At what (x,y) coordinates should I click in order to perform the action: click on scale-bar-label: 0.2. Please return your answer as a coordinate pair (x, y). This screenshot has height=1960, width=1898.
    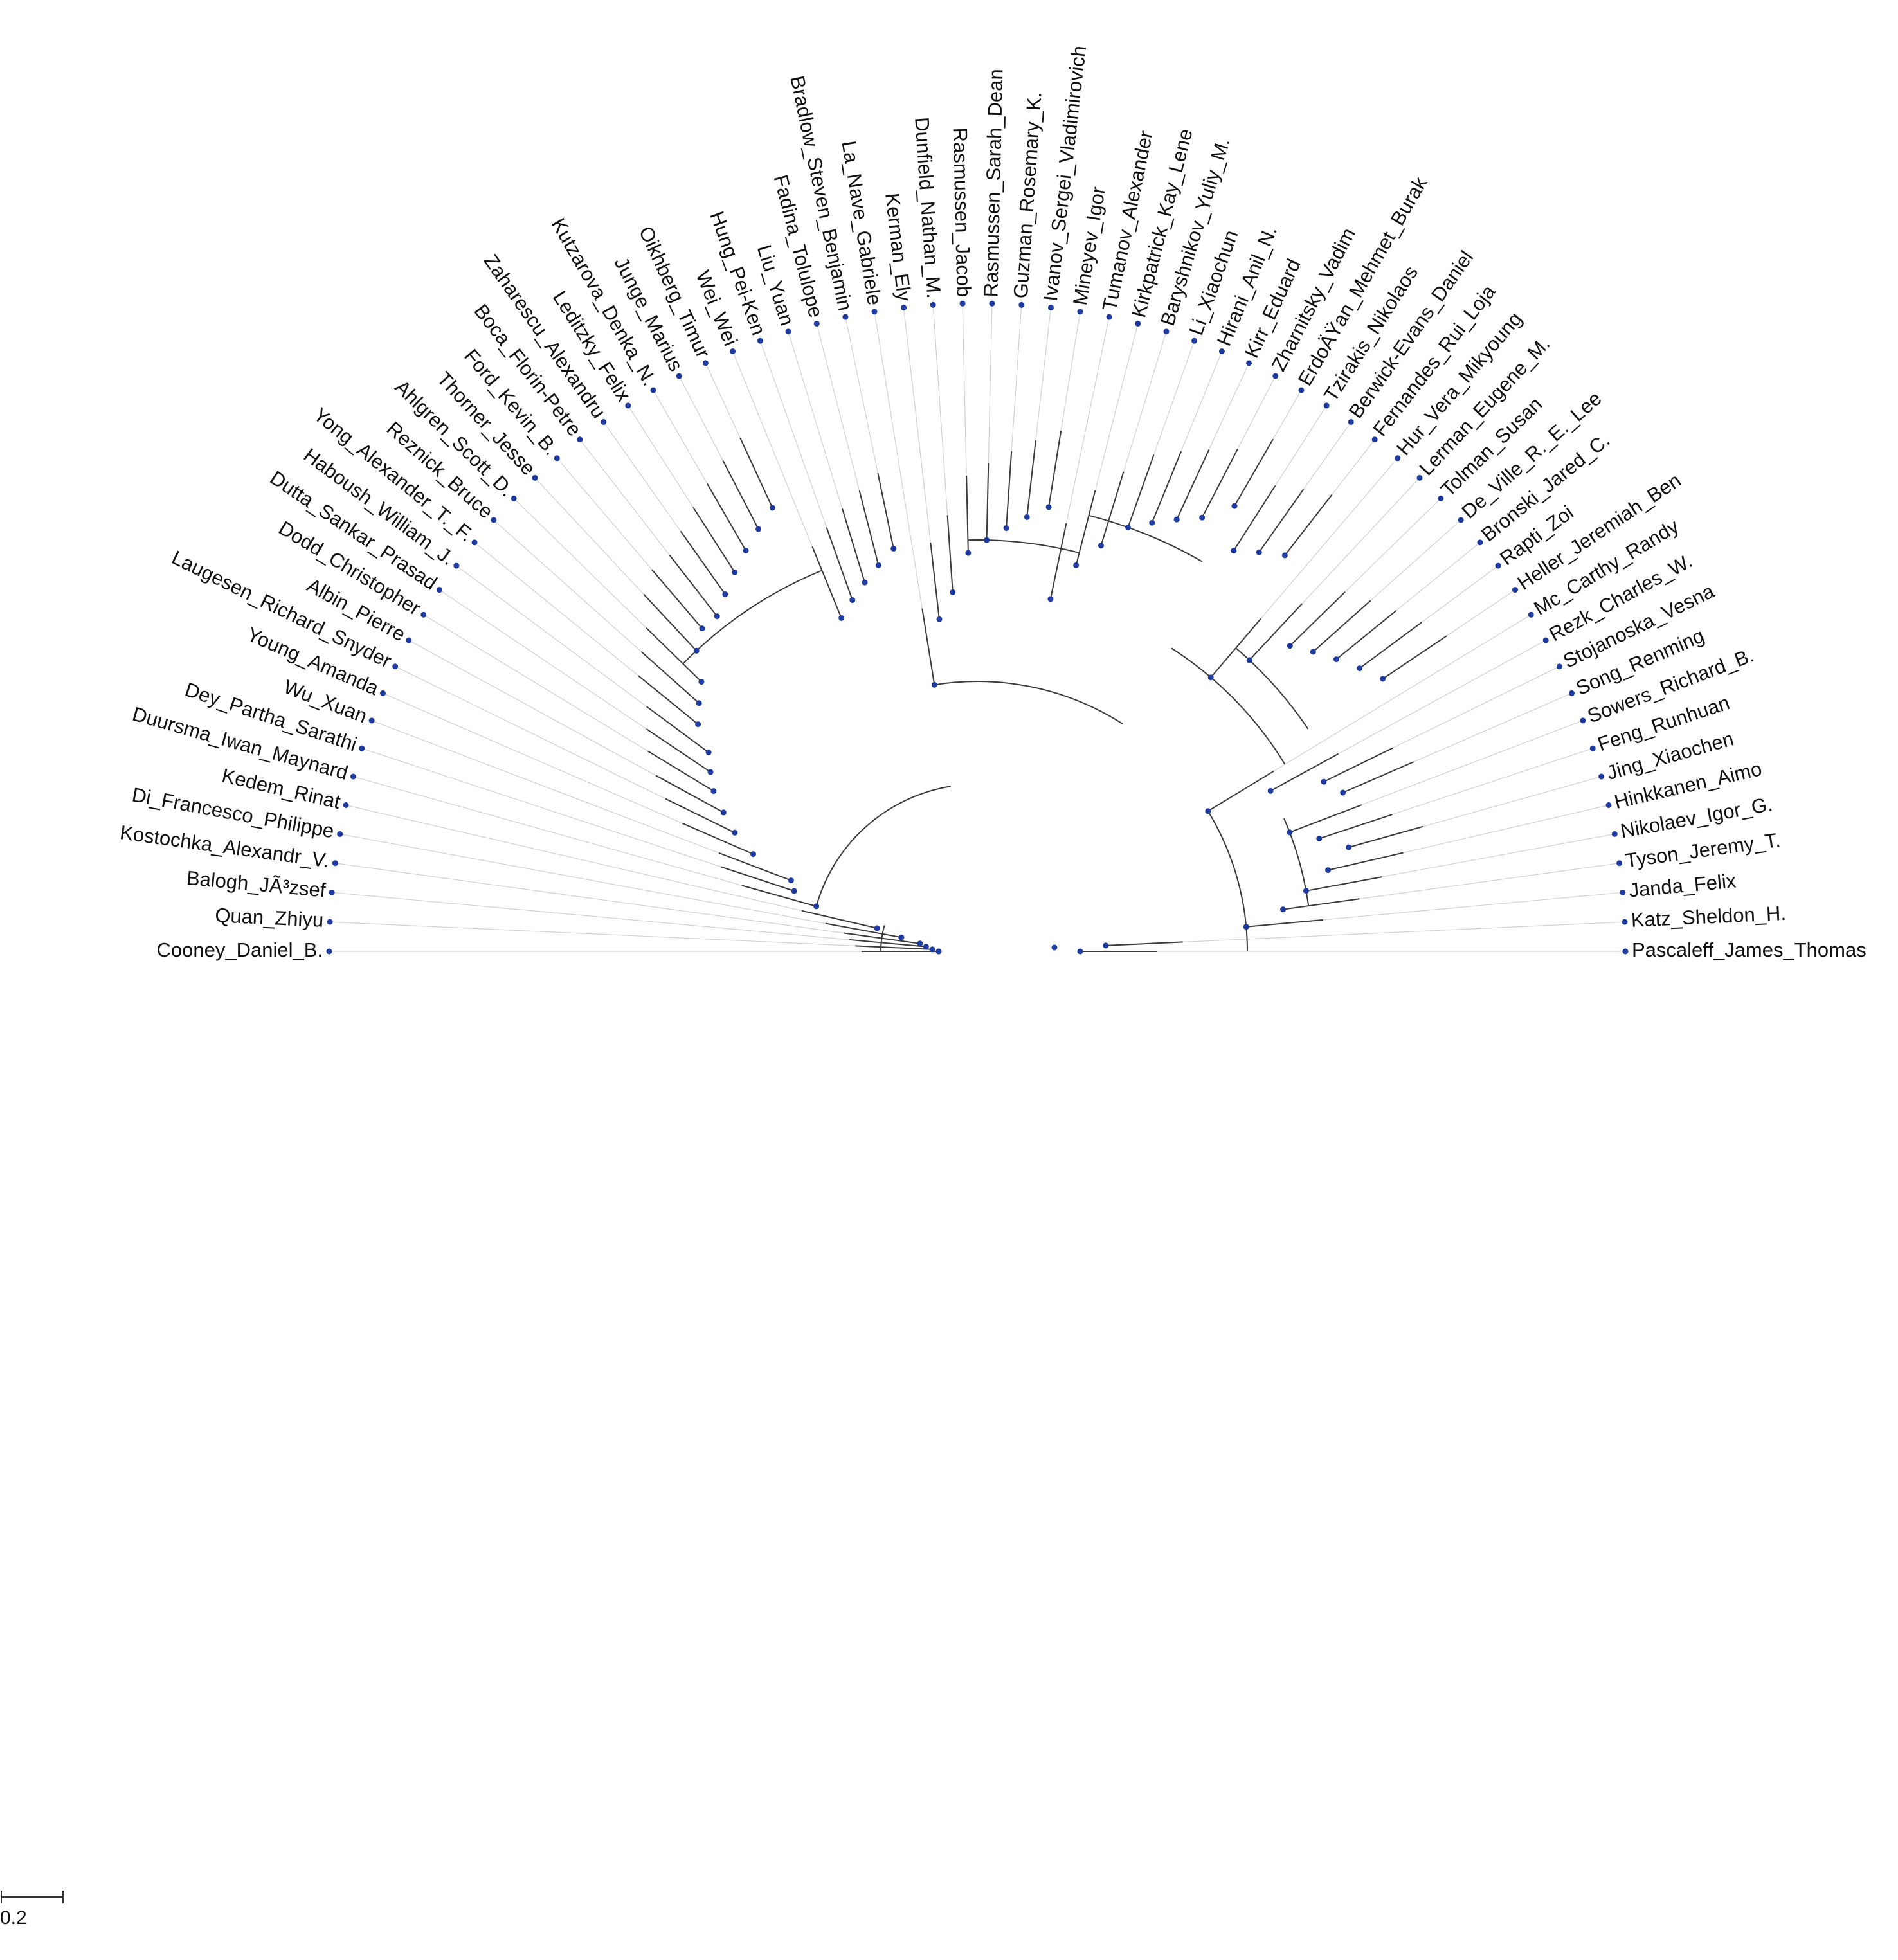
    Looking at the image, I should click on (13, 1918).